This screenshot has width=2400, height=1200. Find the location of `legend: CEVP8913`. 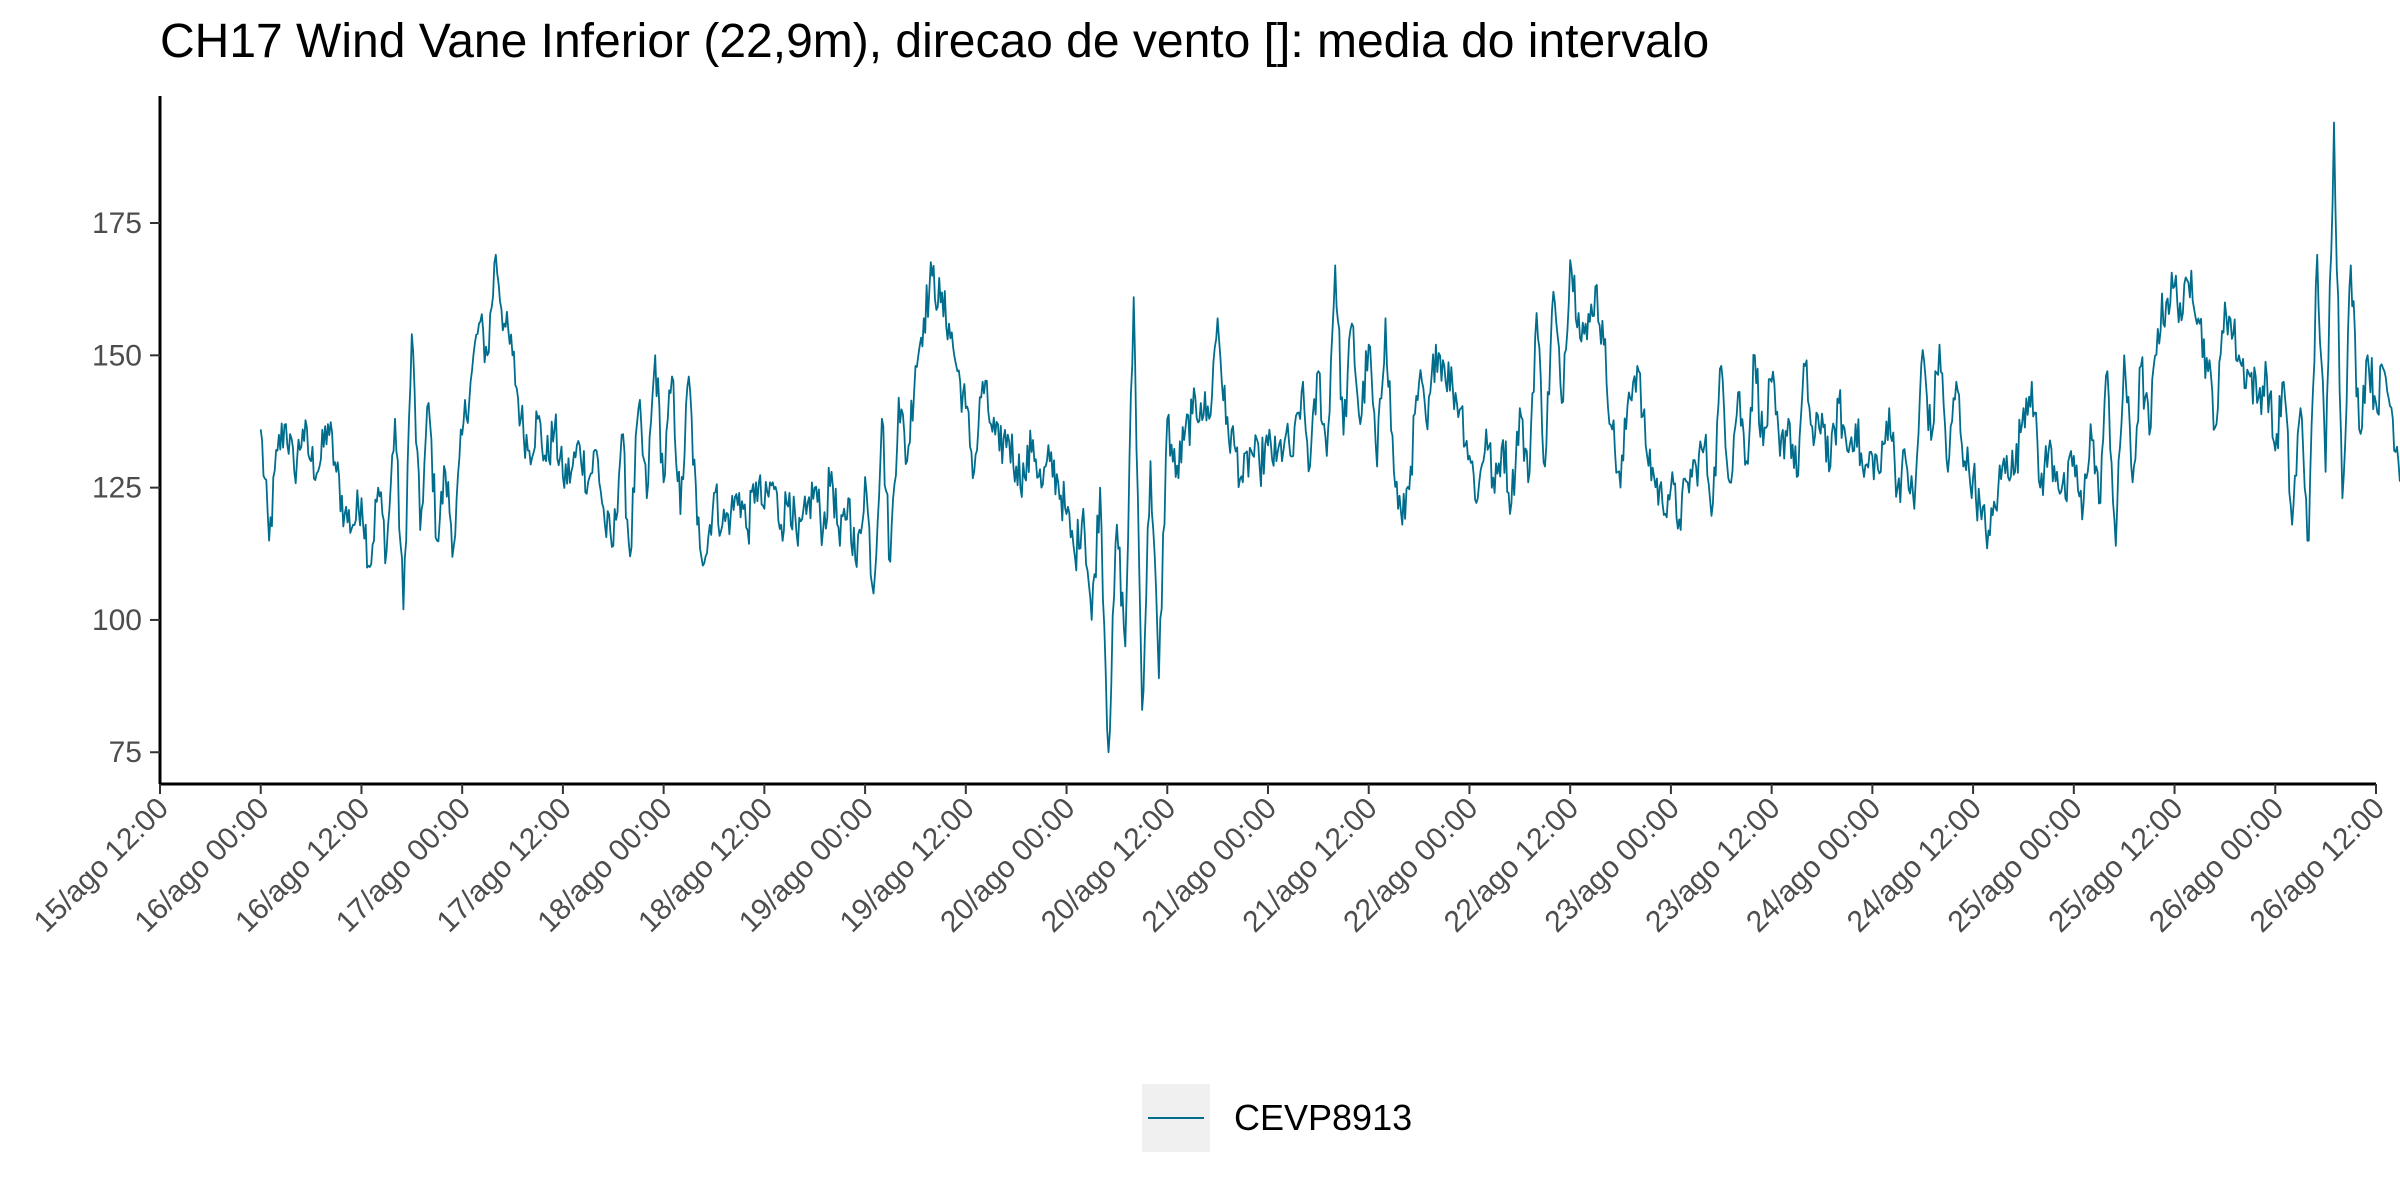

legend: CEVP8913 is located at coordinates (1277, 1118).